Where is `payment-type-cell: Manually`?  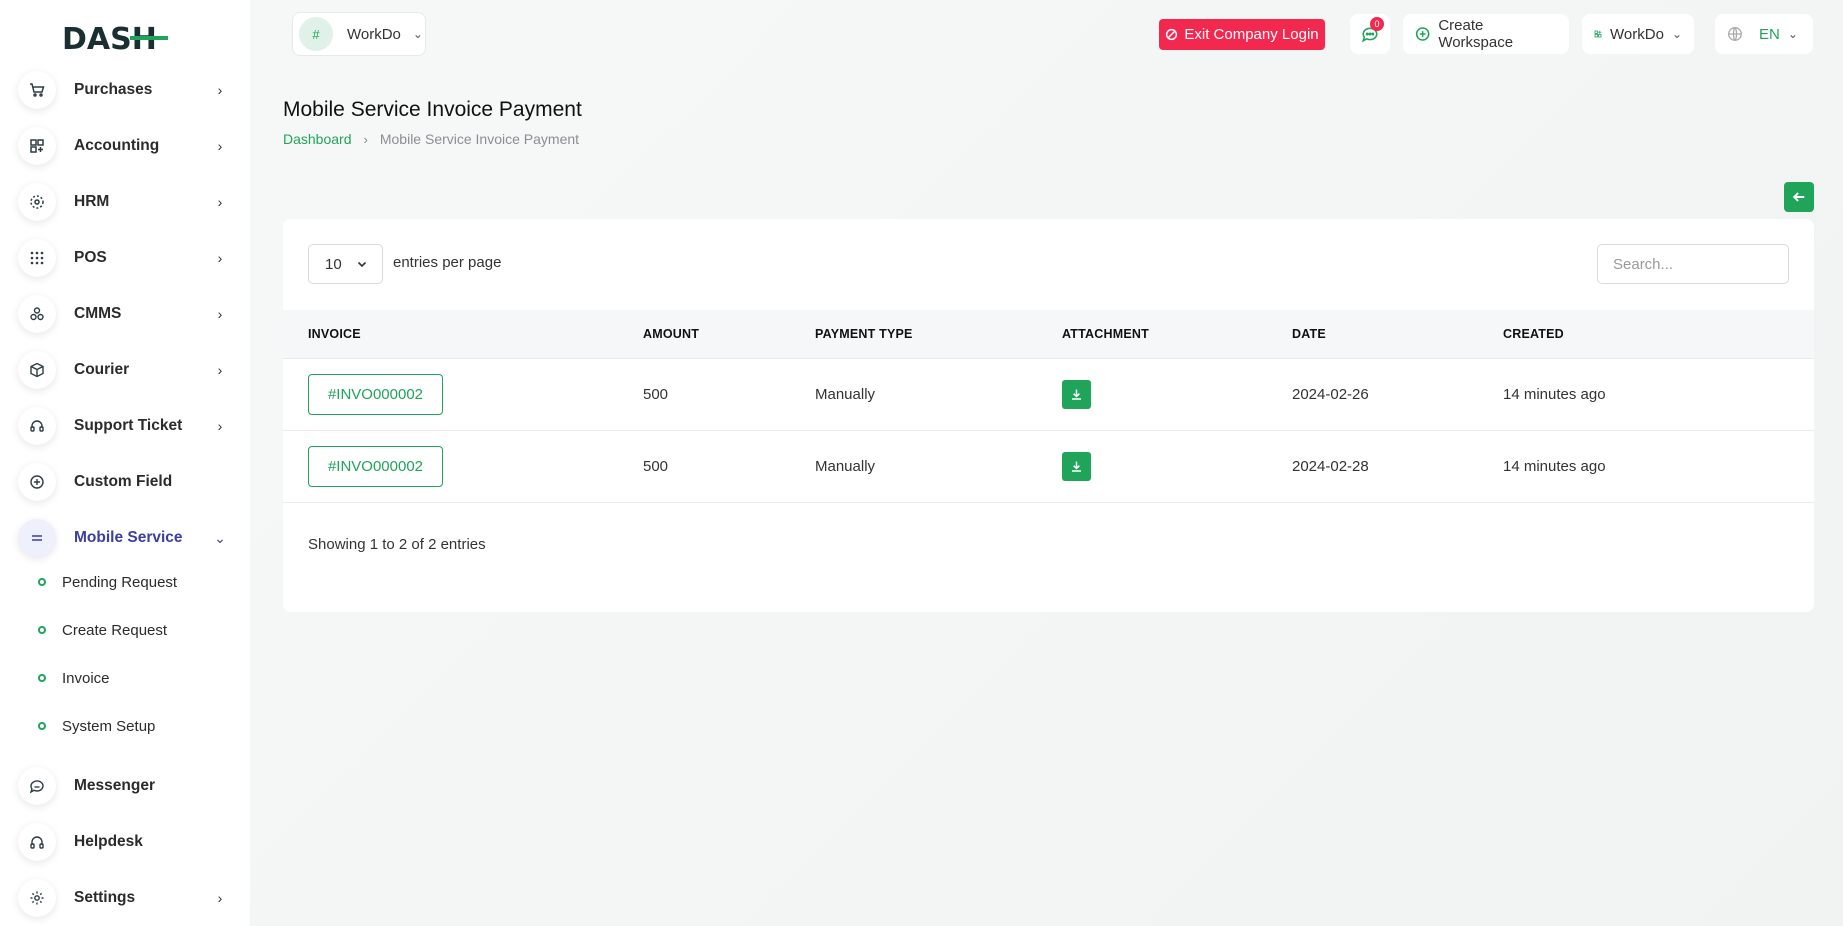
payment-type-cell: Manually is located at coordinates (938, 394).